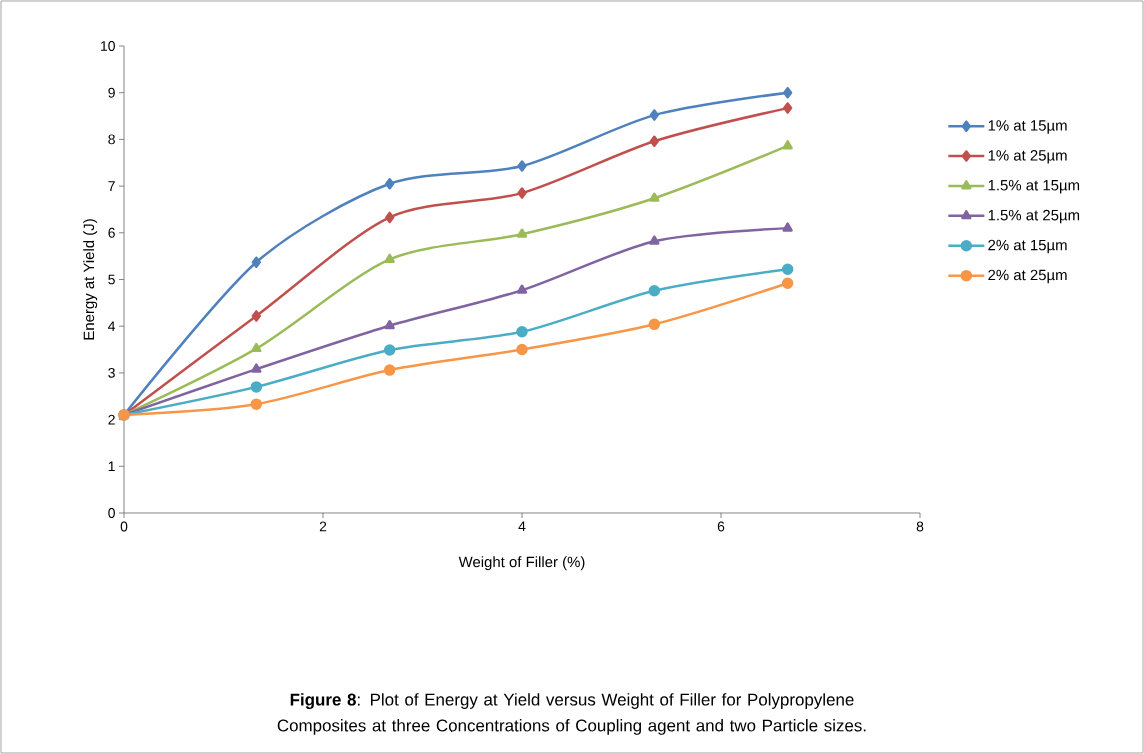 This screenshot has width=1144, height=754. I want to click on legend-label: 1.5% at 25µm, so click(1034, 216).